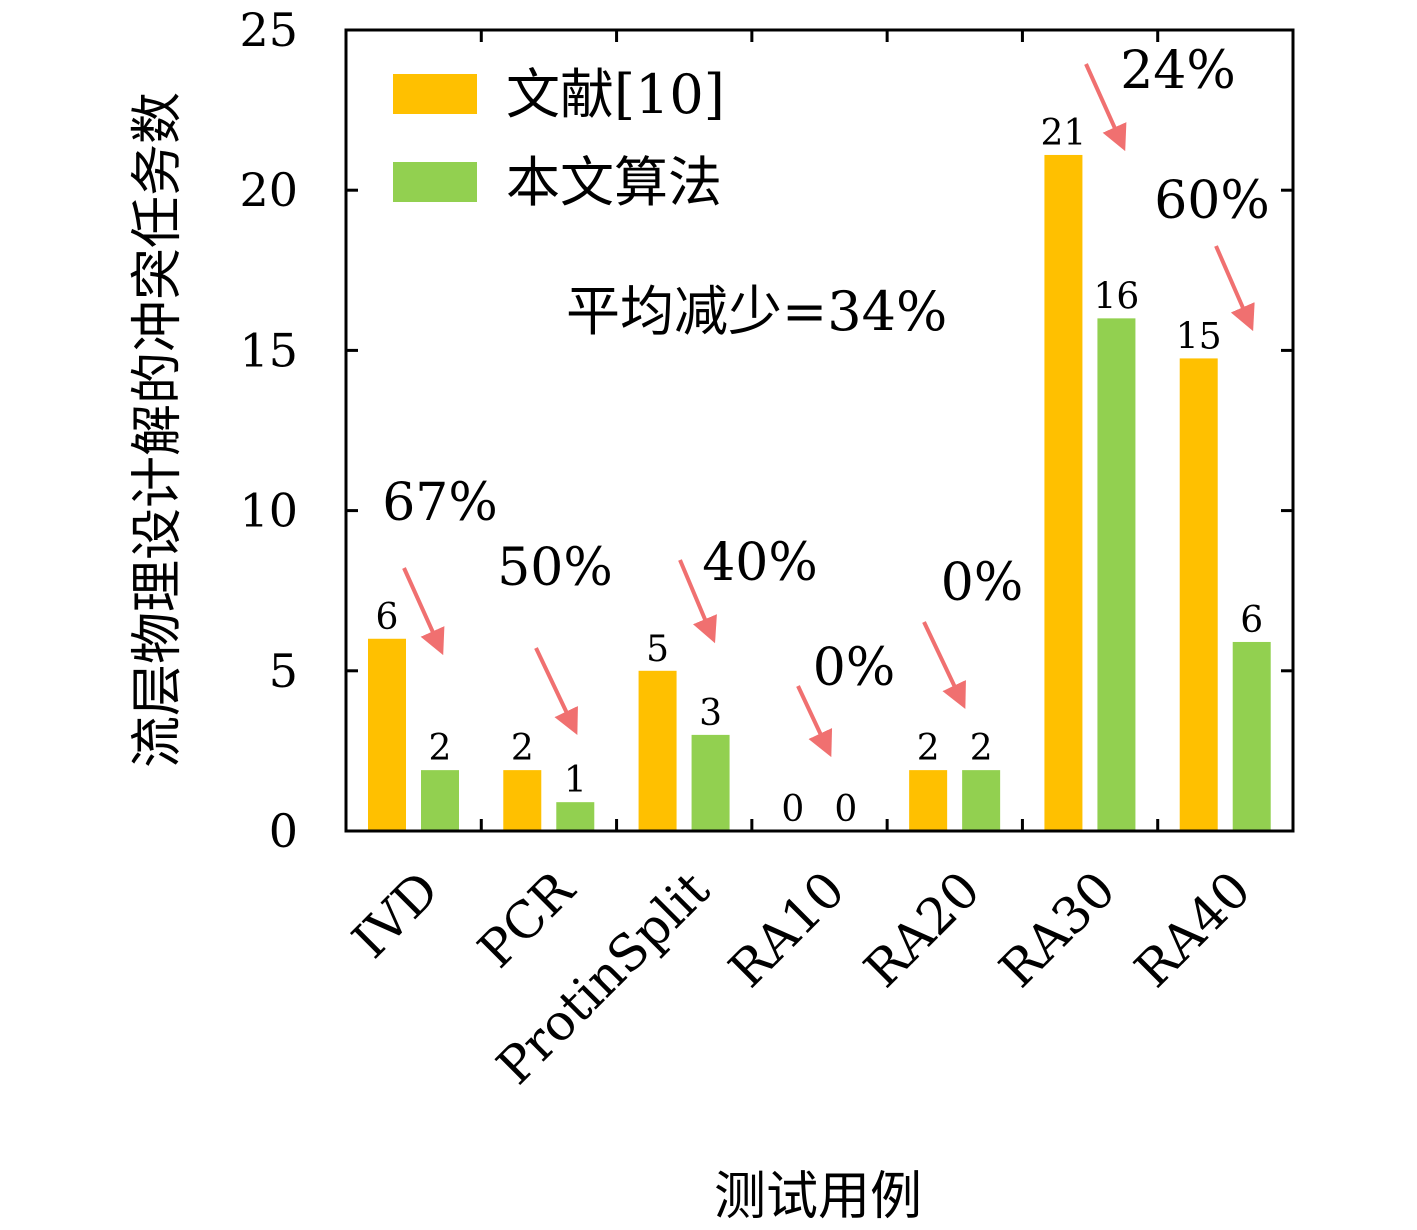 Image resolution: width=1417 pixels, height=1230 pixels. What do you see at coordinates (710, 782) in the screenshot?
I see `bar-ProtinSplit-s1` at bounding box center [710, 782].